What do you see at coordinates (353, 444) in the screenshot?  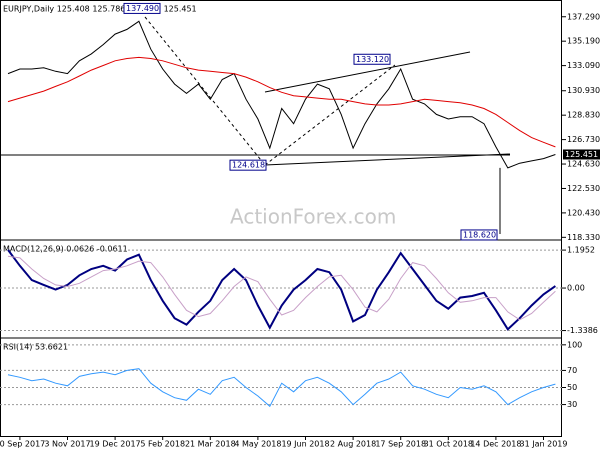 I see `x-tick-label: 2 Aug 2018` at bounding box center [353, 444].